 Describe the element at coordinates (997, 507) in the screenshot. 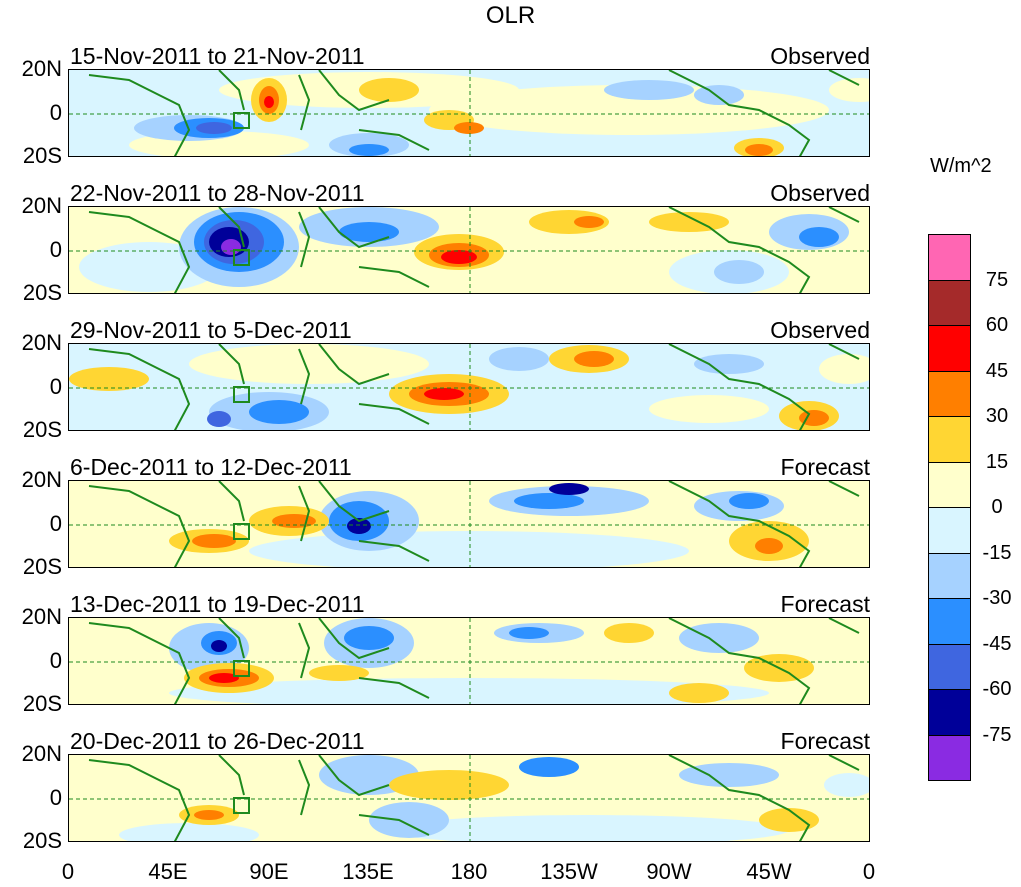

I see `colorbar-level-label: 0` at that location.